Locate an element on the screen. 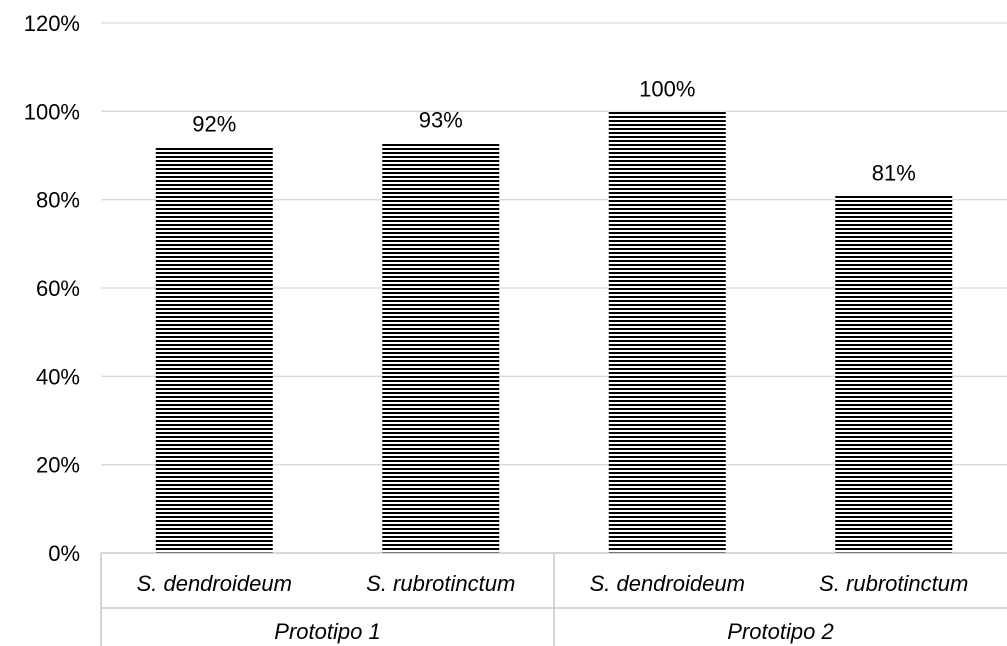 The image size is (1007, 646). y-tick-label: 40% is located at coordinates (58, 376).